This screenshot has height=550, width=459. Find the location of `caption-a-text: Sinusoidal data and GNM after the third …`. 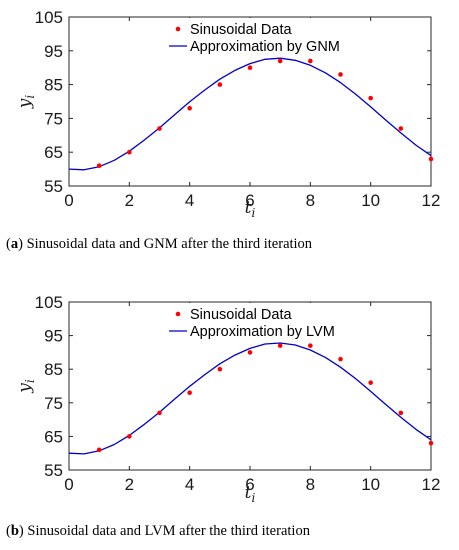

caption-a-text: Sinusoidal data and GNM after the third … is located at coordinates (167, 244).